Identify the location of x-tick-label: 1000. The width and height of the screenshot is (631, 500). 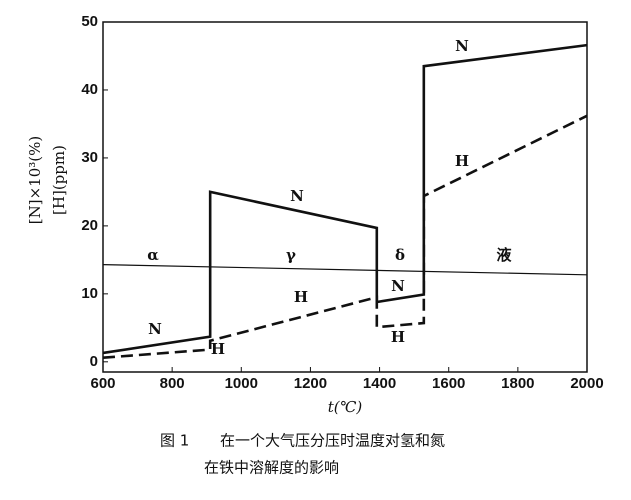
(241, 383).